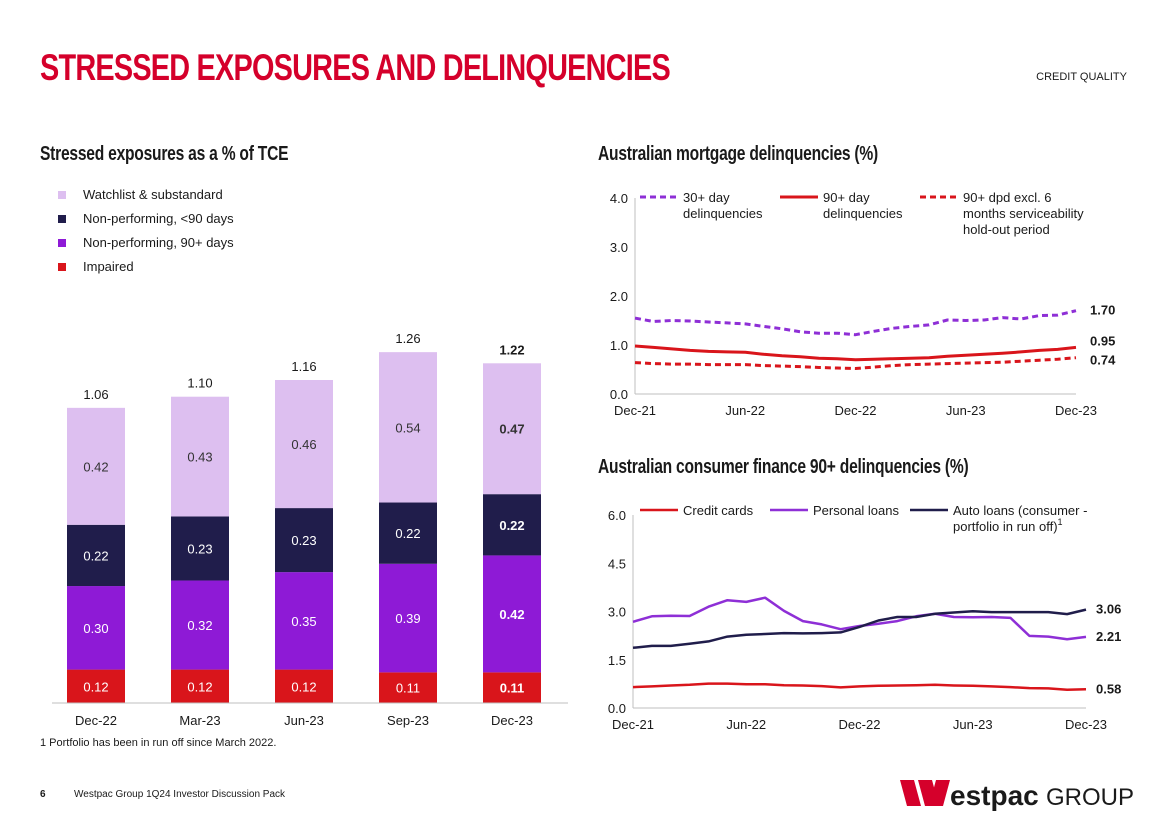  What do you see at coordinates (1108, 688) in the screenshot?
I see `end-value-label: 0.58` at bounding box center [1108, 688].